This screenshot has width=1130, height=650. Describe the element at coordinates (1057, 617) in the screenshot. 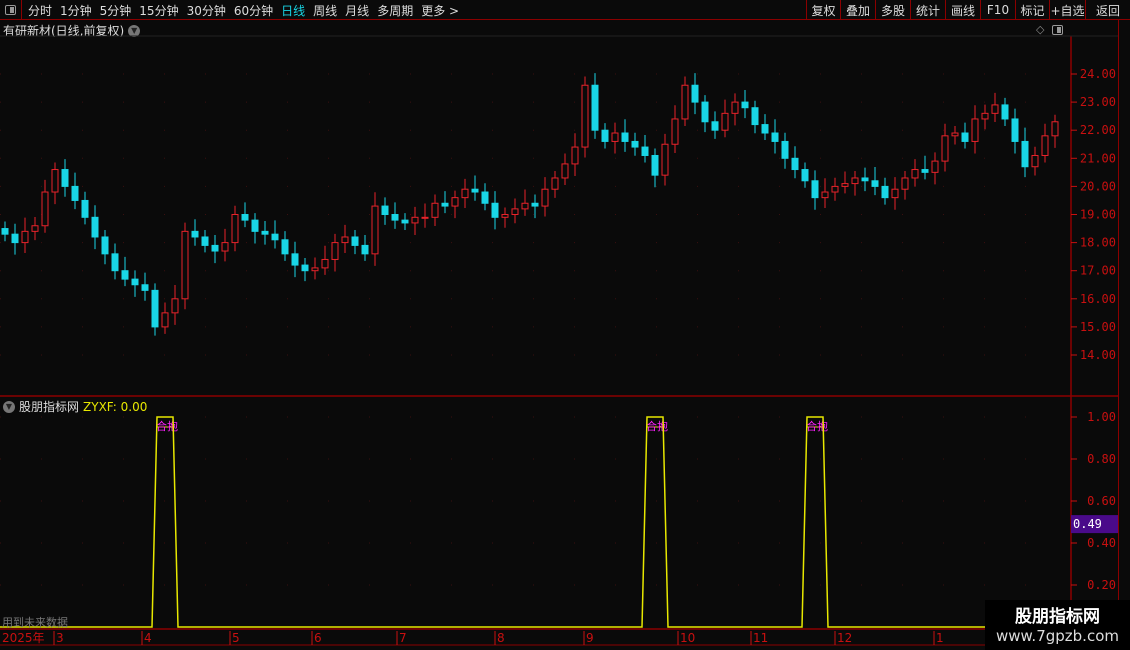

I see `watermark-name: 股朋指标网` at that location.